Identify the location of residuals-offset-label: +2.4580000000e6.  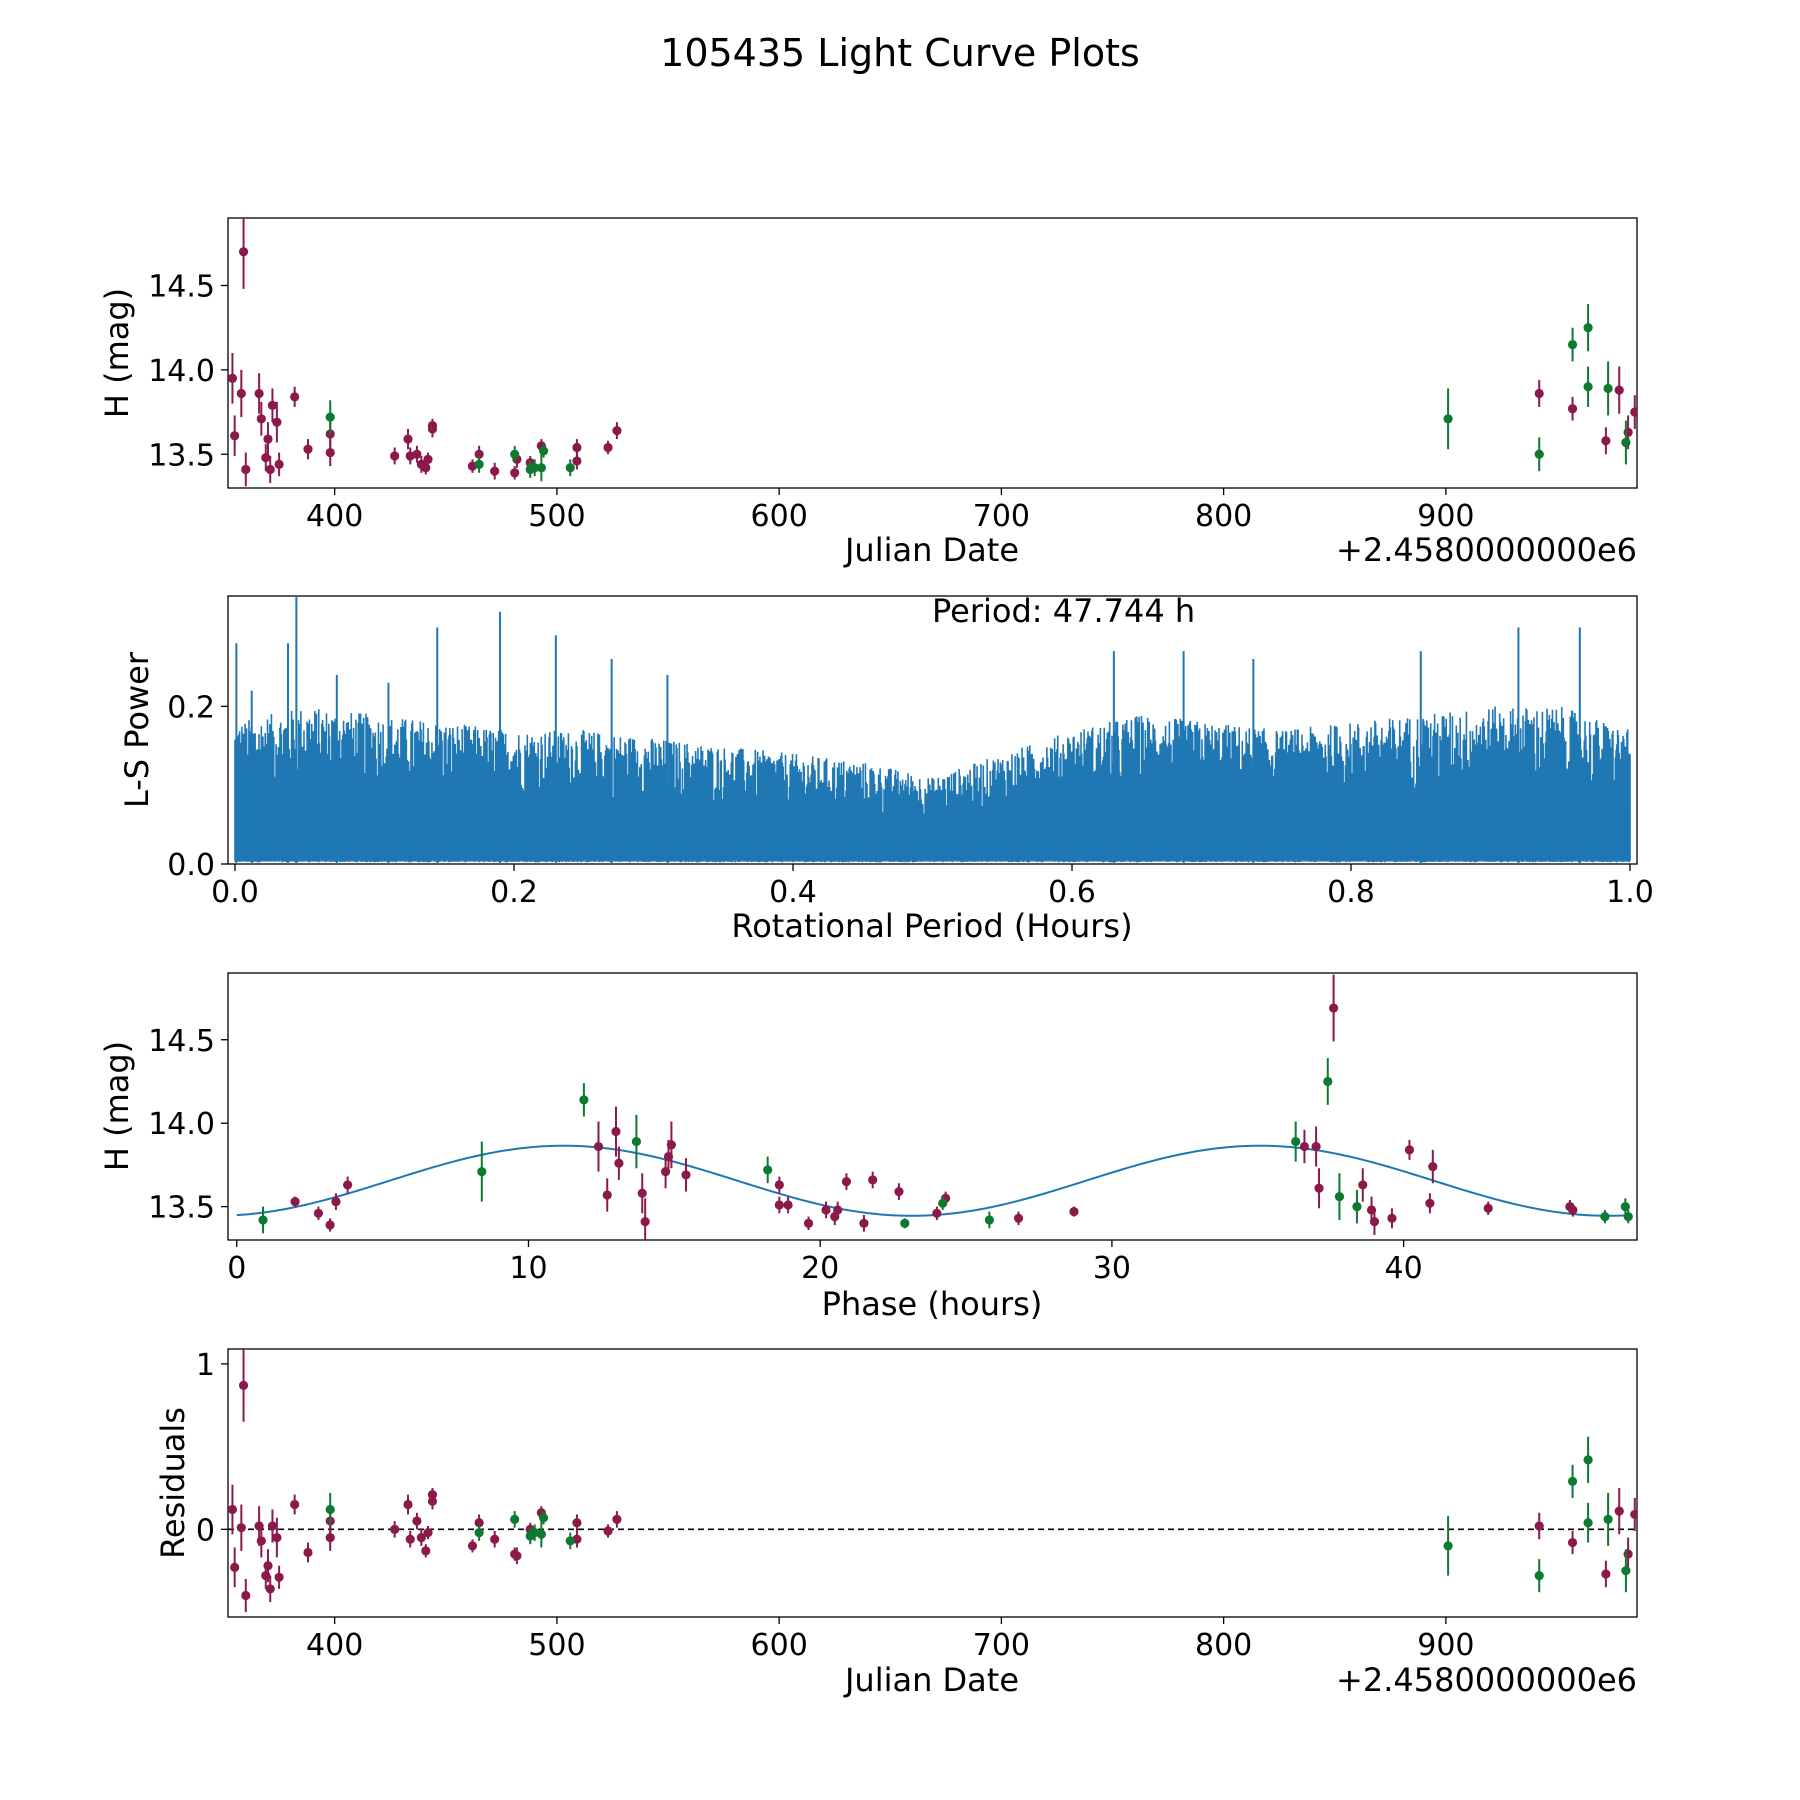
(1486, 1680).